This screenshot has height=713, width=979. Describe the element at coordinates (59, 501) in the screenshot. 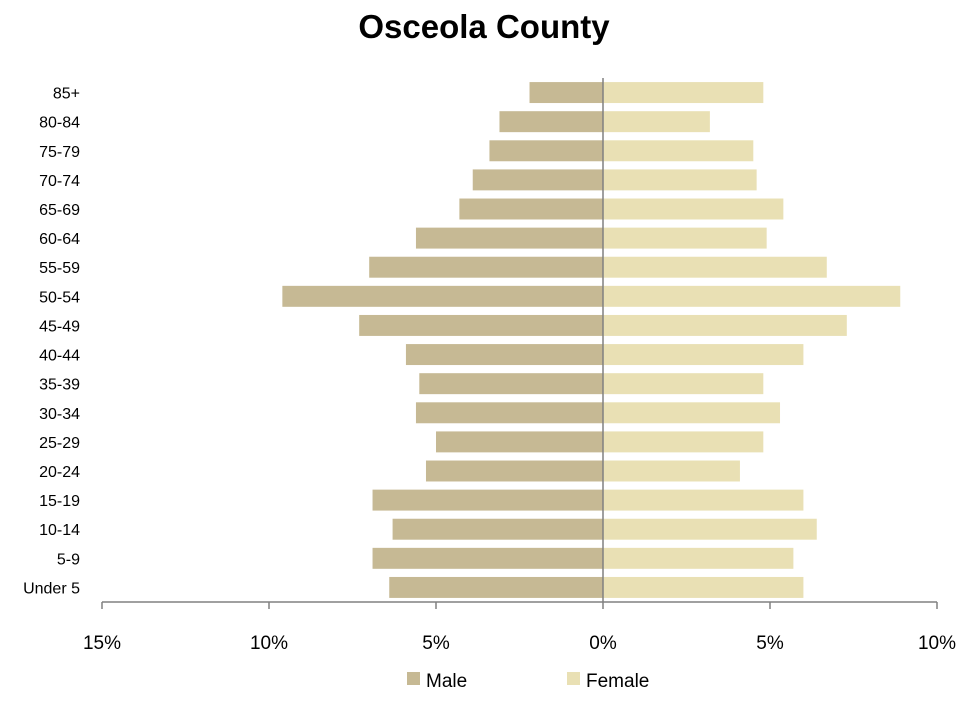

I see `category-label: 15-19` at that location.